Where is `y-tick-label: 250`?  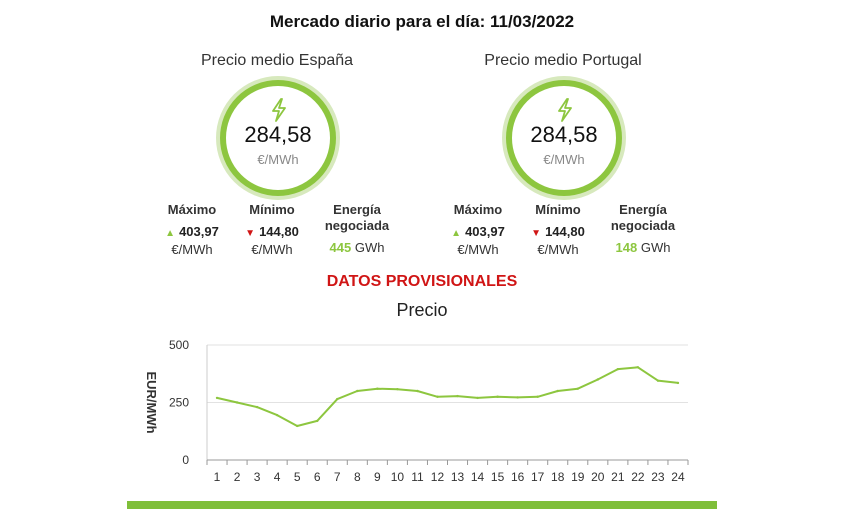
y-tick-label: 250 is located at coordinates (179, 403).